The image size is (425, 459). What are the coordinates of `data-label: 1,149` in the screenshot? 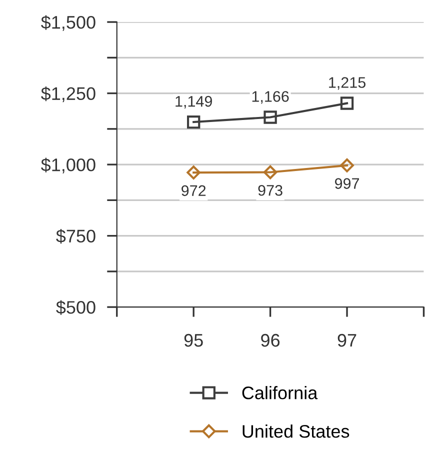 It's located at (194, 102).